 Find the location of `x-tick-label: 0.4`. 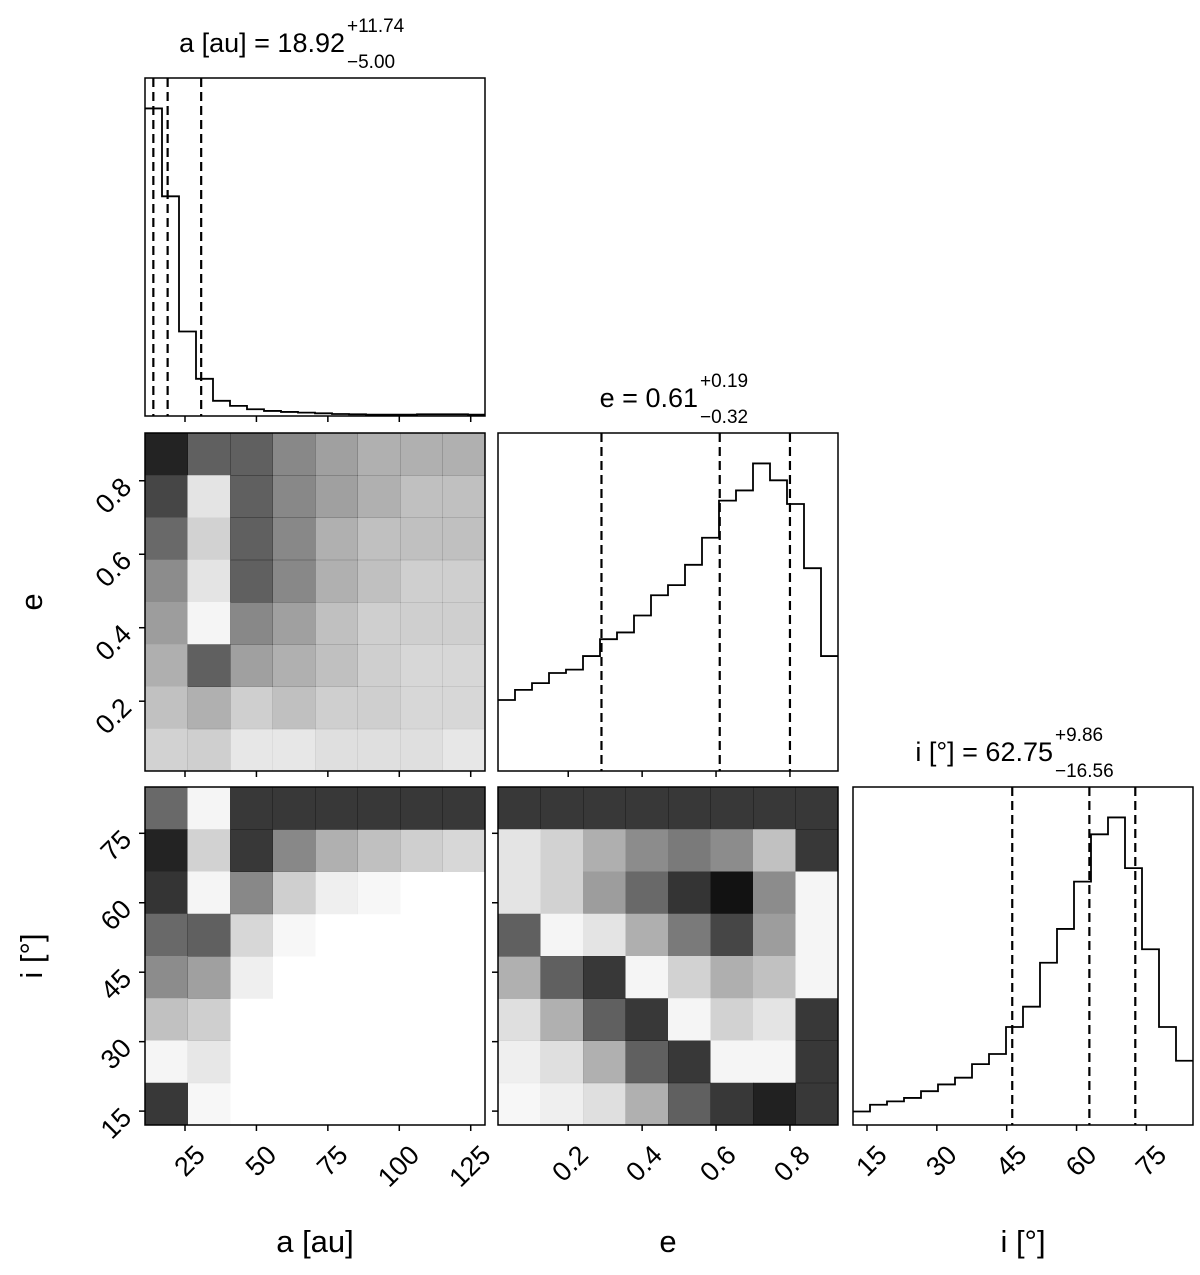

x-tick-label: 0.4 is located at coordinates (644, 1164).